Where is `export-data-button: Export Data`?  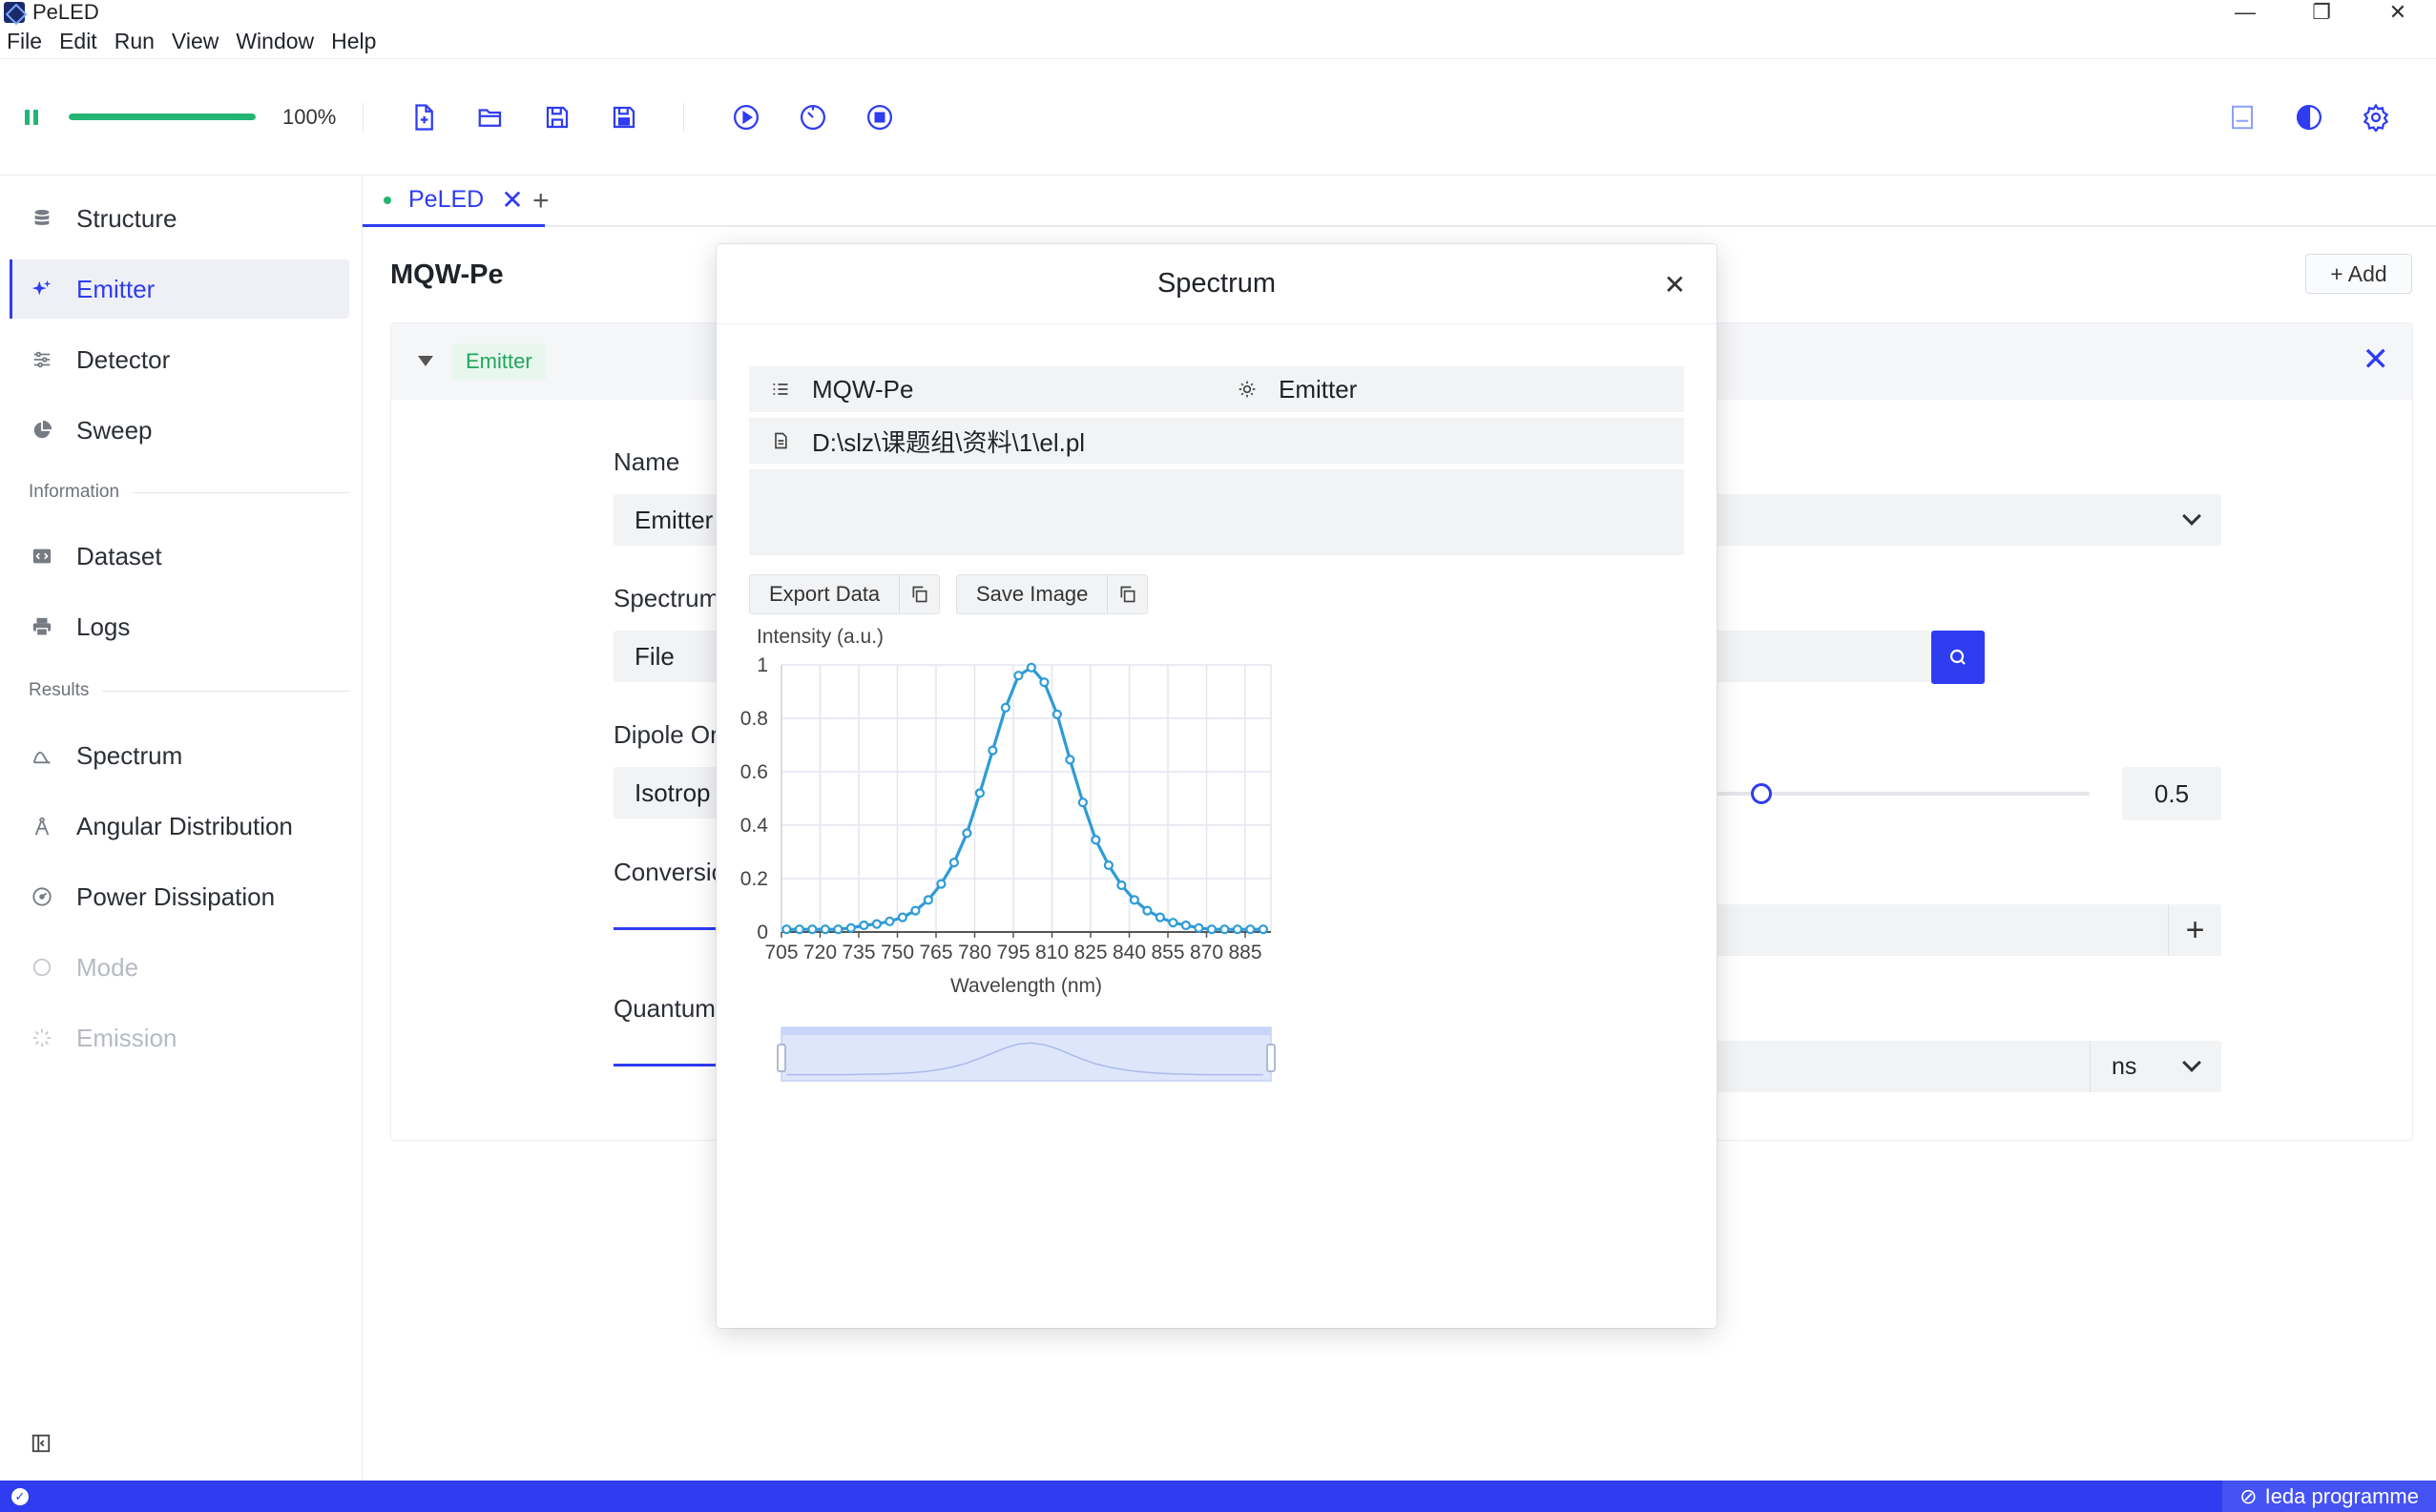
export-data-button: Export Data is located at coordinates (845, 594).